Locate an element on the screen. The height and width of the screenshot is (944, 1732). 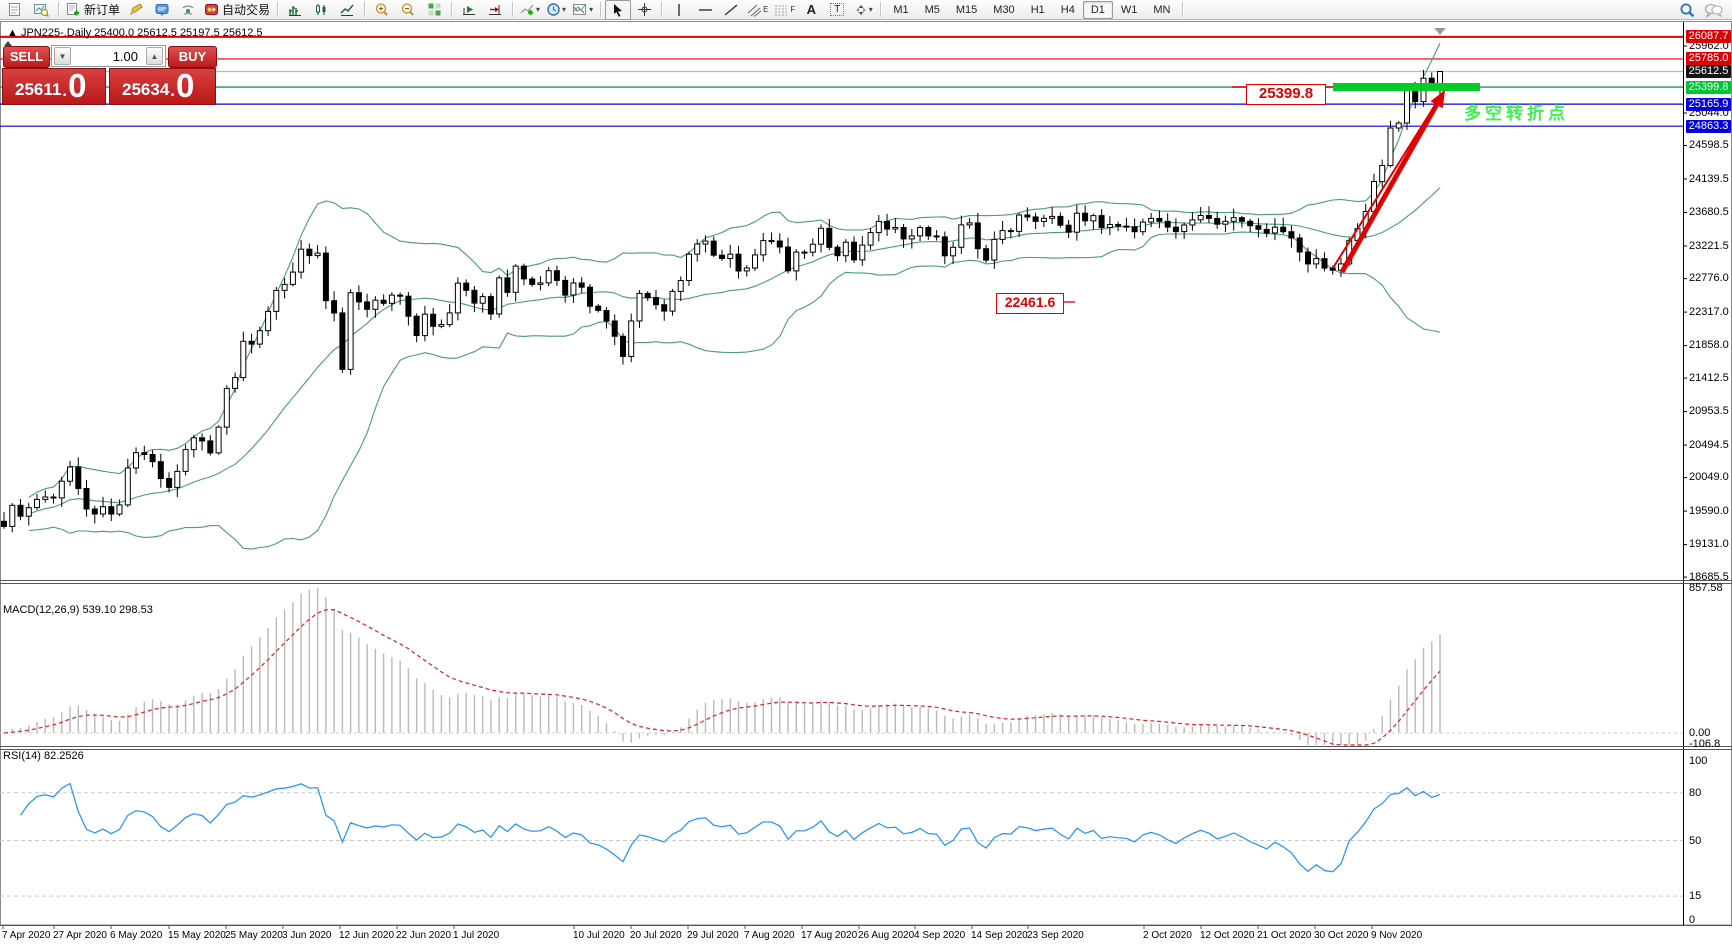
timeframe-button-D1: D1 is located at coordinates (1097, 9).